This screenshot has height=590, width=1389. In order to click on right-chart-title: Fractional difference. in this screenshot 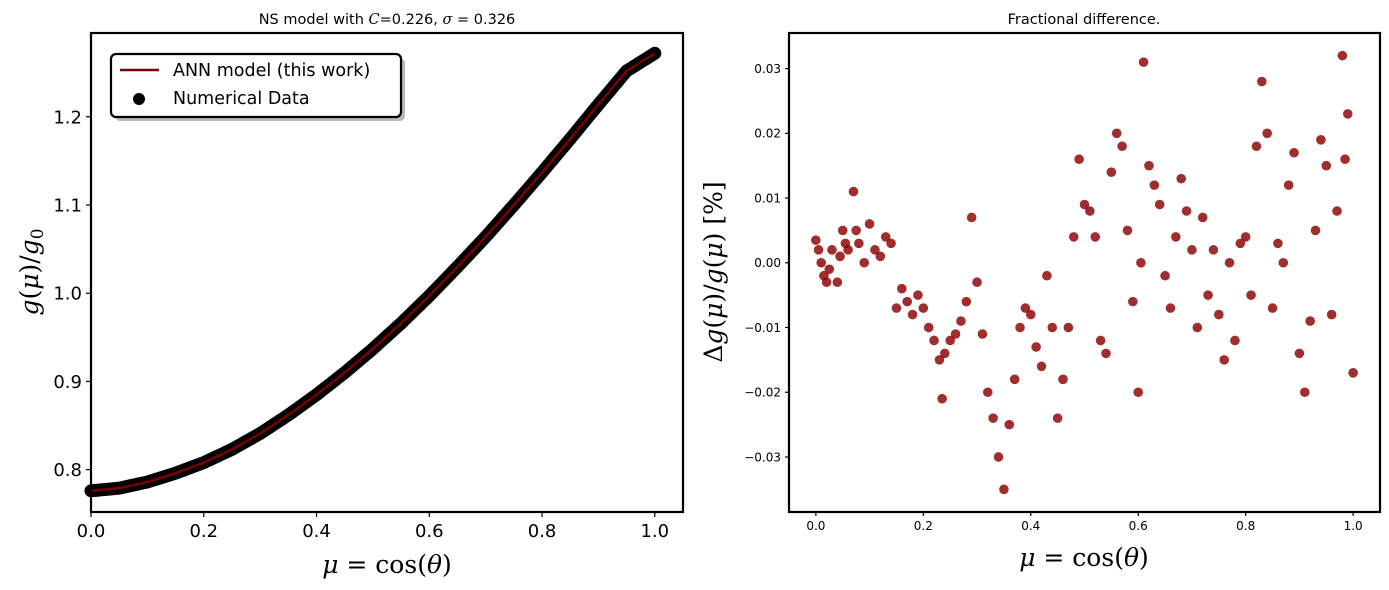, I will do `click(1084, 20)`.